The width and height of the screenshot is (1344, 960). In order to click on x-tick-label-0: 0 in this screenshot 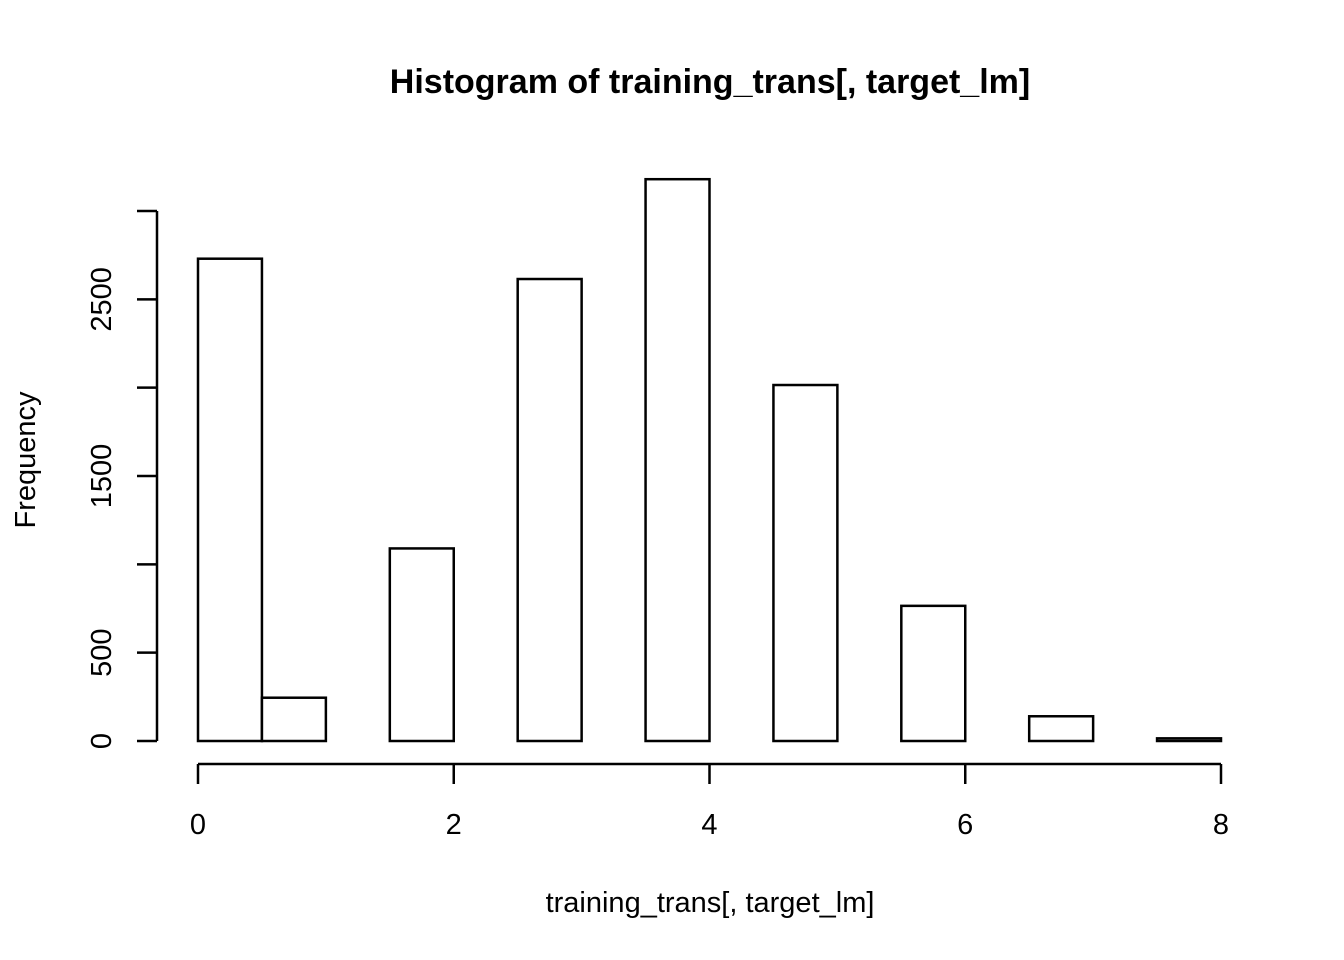, I will do `click(198, 825)`.